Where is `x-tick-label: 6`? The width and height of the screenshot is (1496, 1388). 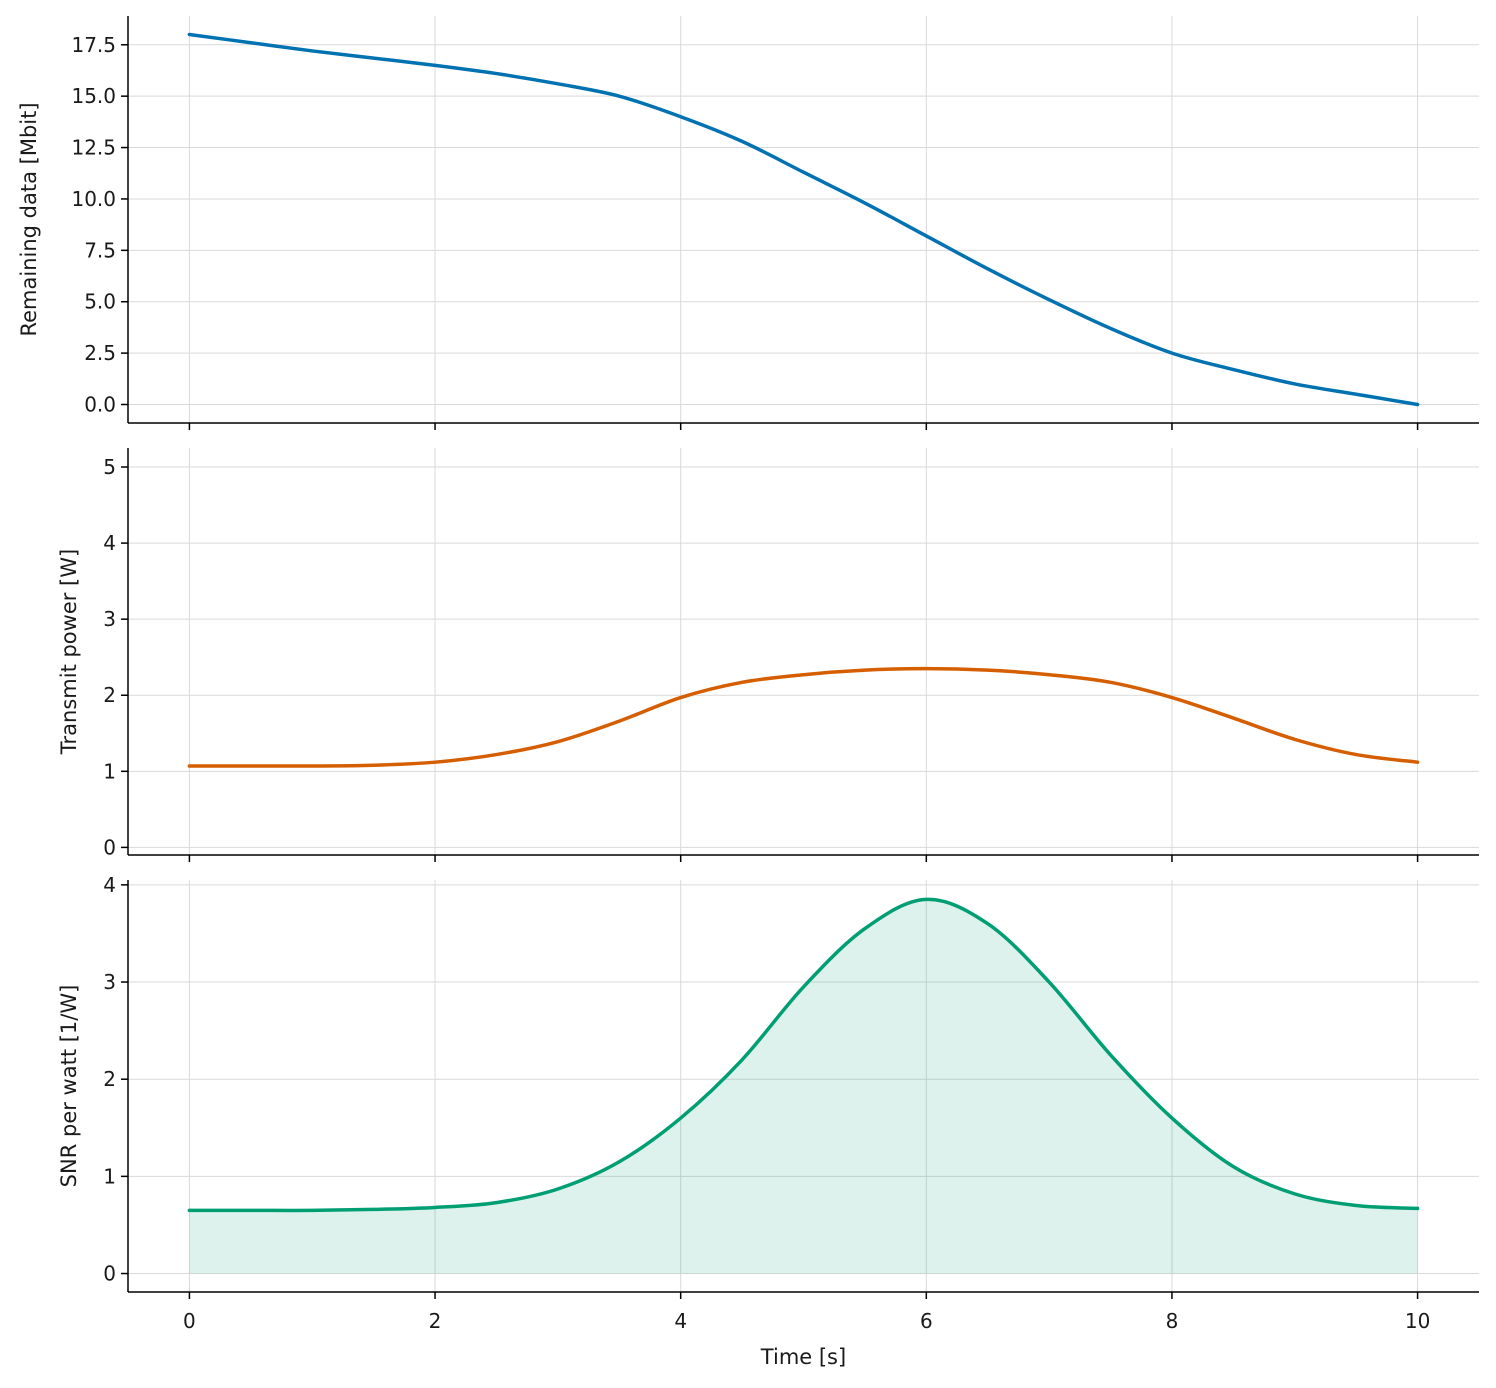 x-tick-label: 6 is located at coordinates (926, 1321).